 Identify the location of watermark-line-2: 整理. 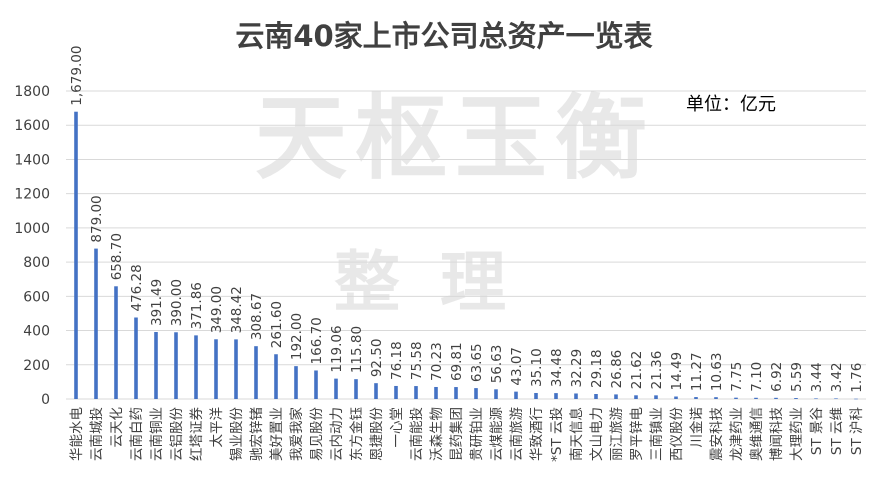
(440, 282).